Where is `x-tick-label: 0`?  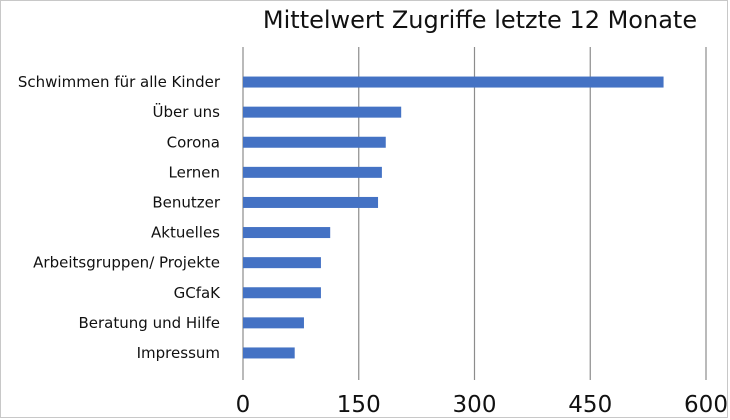 x-tick-label: 0 is located at coordinates (243, 405).